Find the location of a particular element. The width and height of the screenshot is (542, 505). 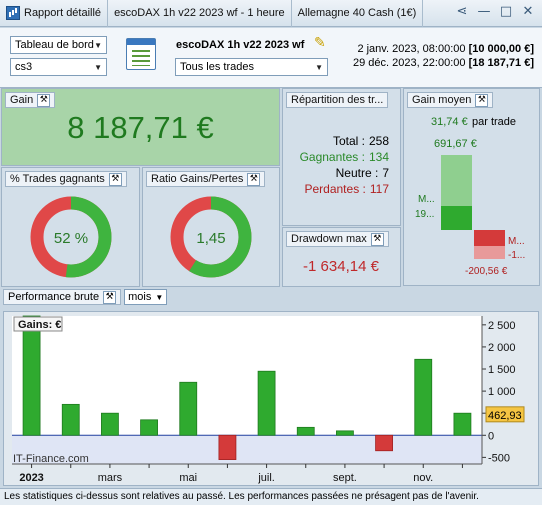

y-tick-label: 2 000 is located at coordinates (502, 348).